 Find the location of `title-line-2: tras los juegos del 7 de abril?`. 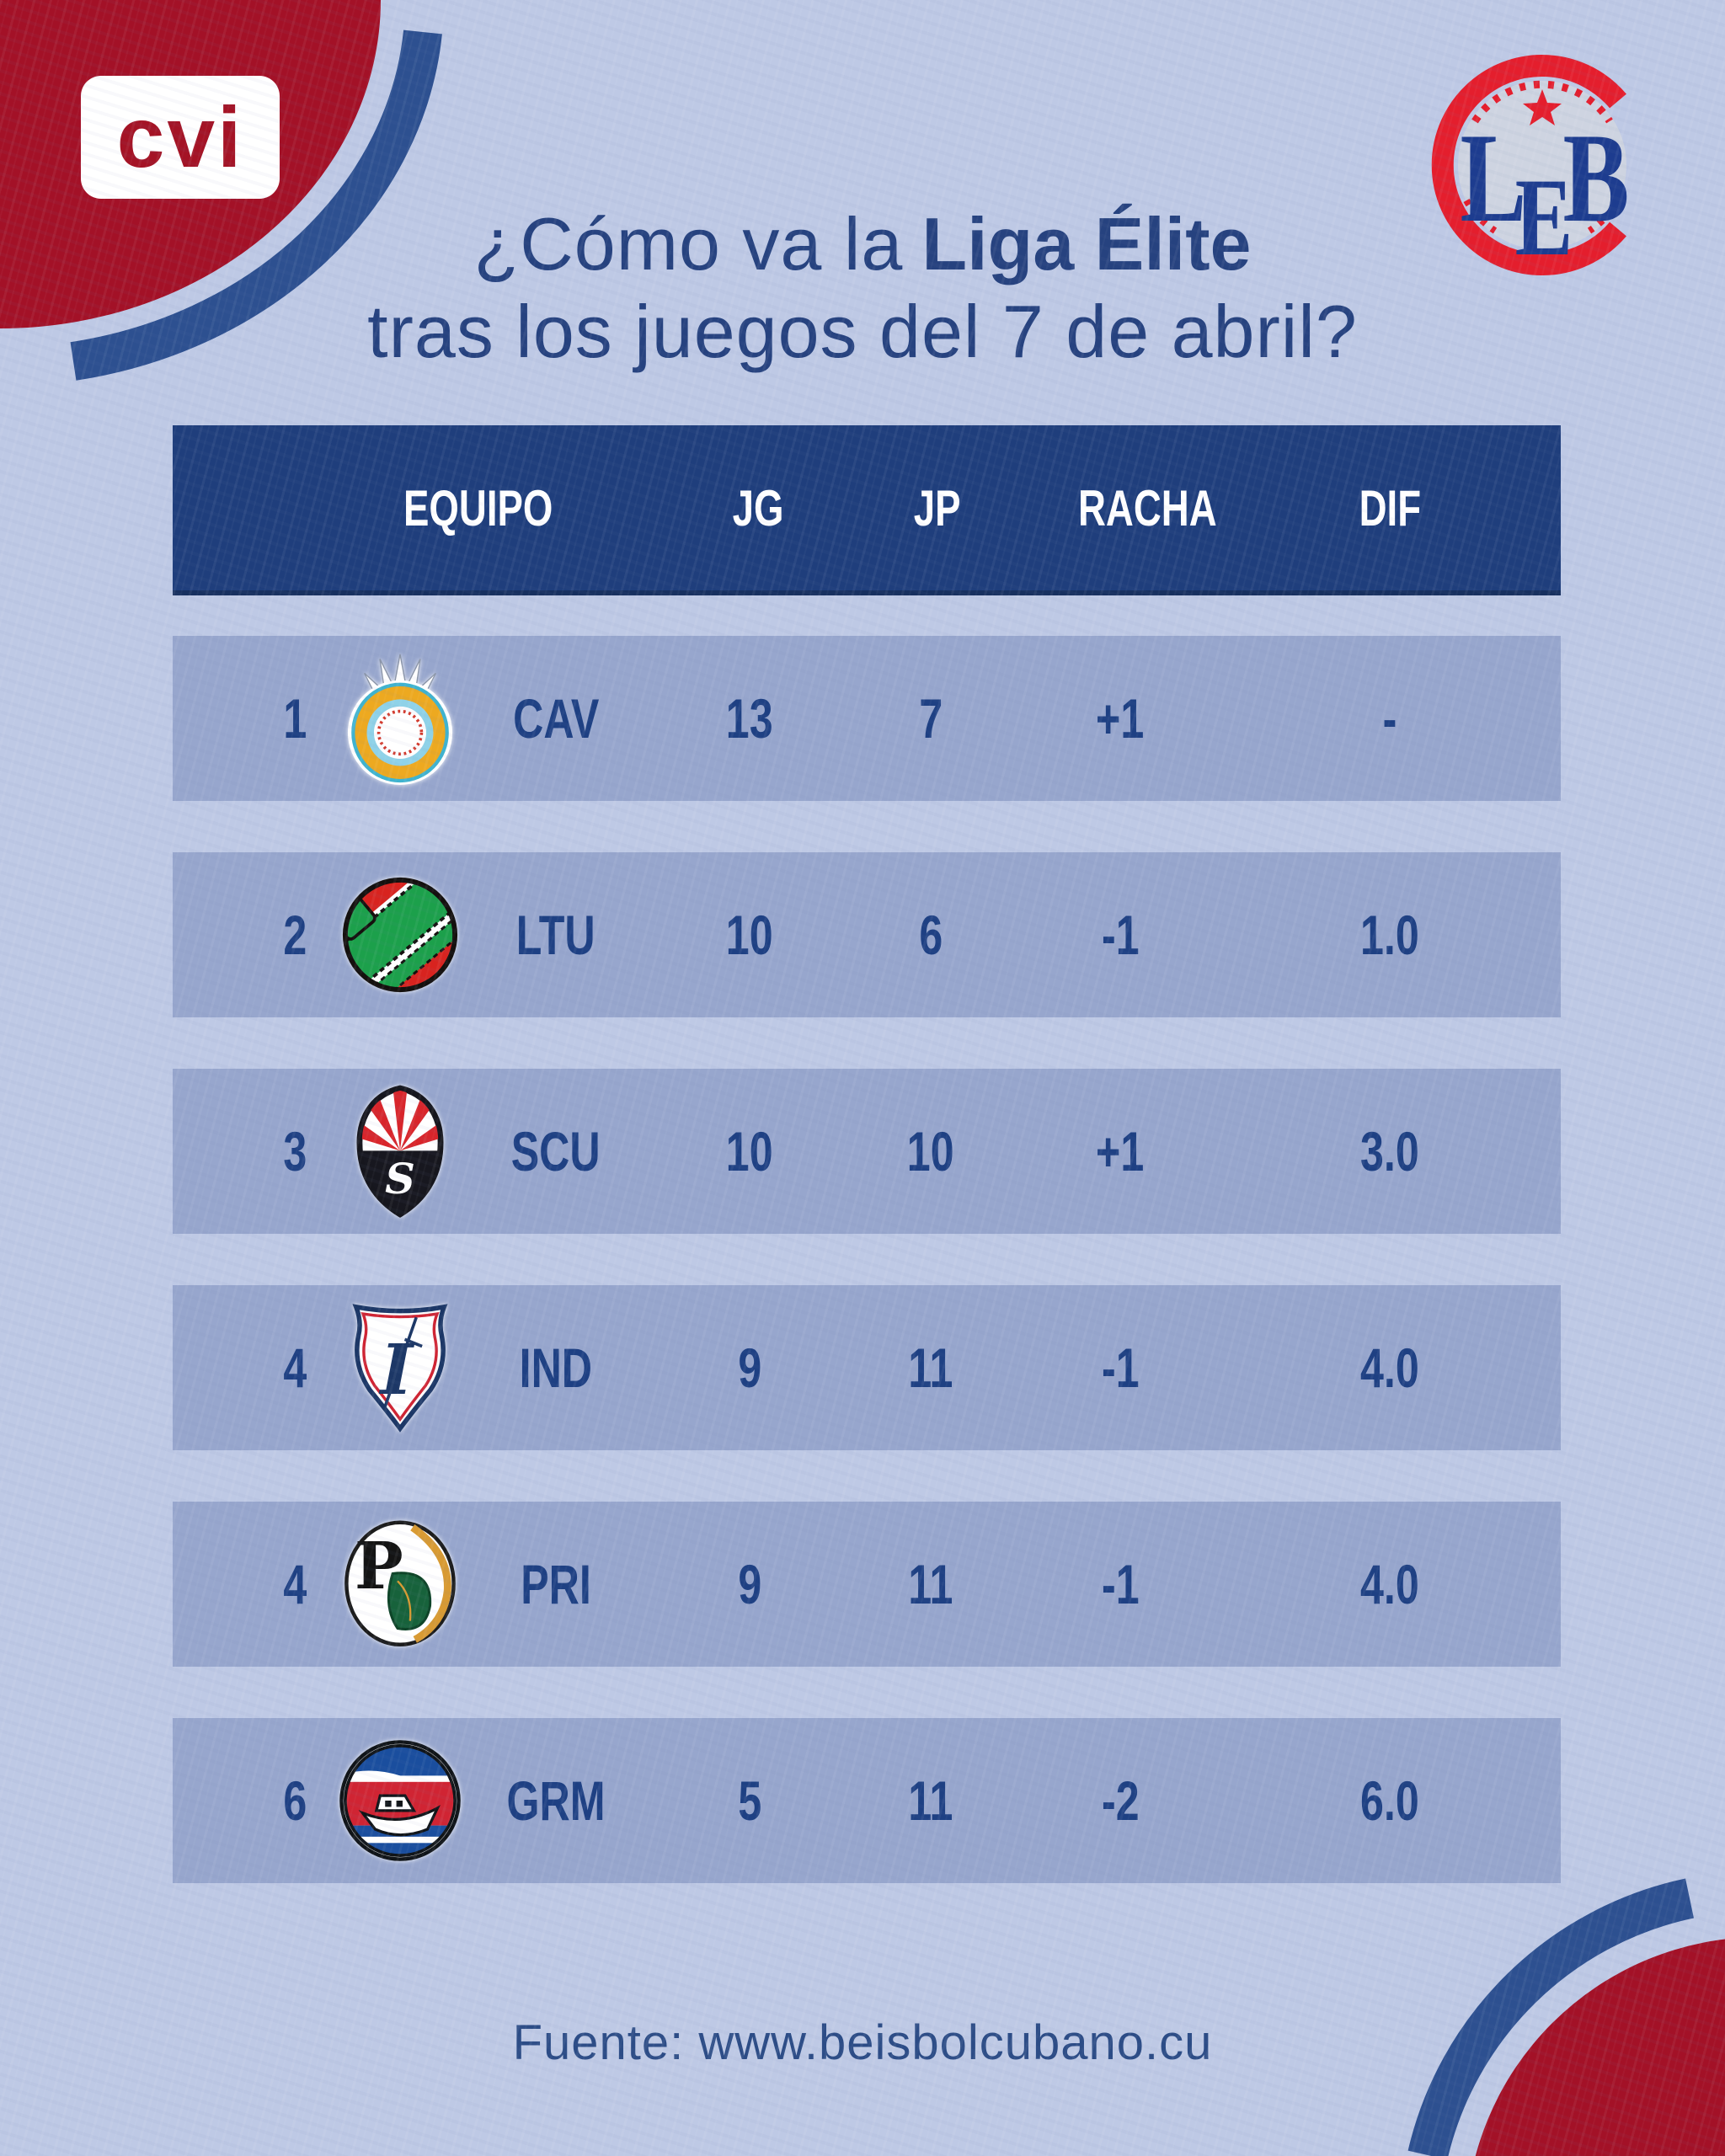

title-line-2: tras los juegos del 7 de abril? is located at coordinates (862, 331).